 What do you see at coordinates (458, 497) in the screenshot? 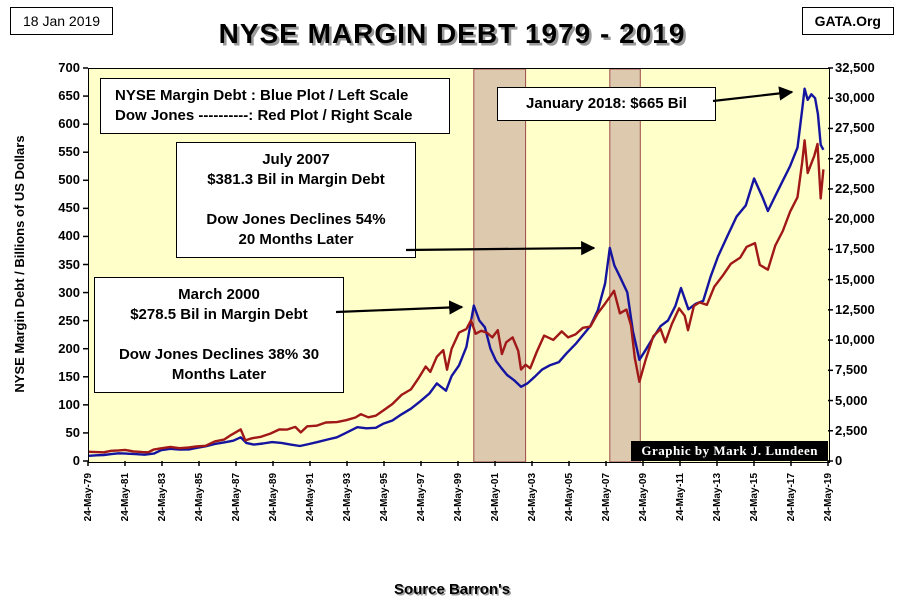
I see `x-axis-tick-label: 24-May-99` at bounding box center [458, 497].